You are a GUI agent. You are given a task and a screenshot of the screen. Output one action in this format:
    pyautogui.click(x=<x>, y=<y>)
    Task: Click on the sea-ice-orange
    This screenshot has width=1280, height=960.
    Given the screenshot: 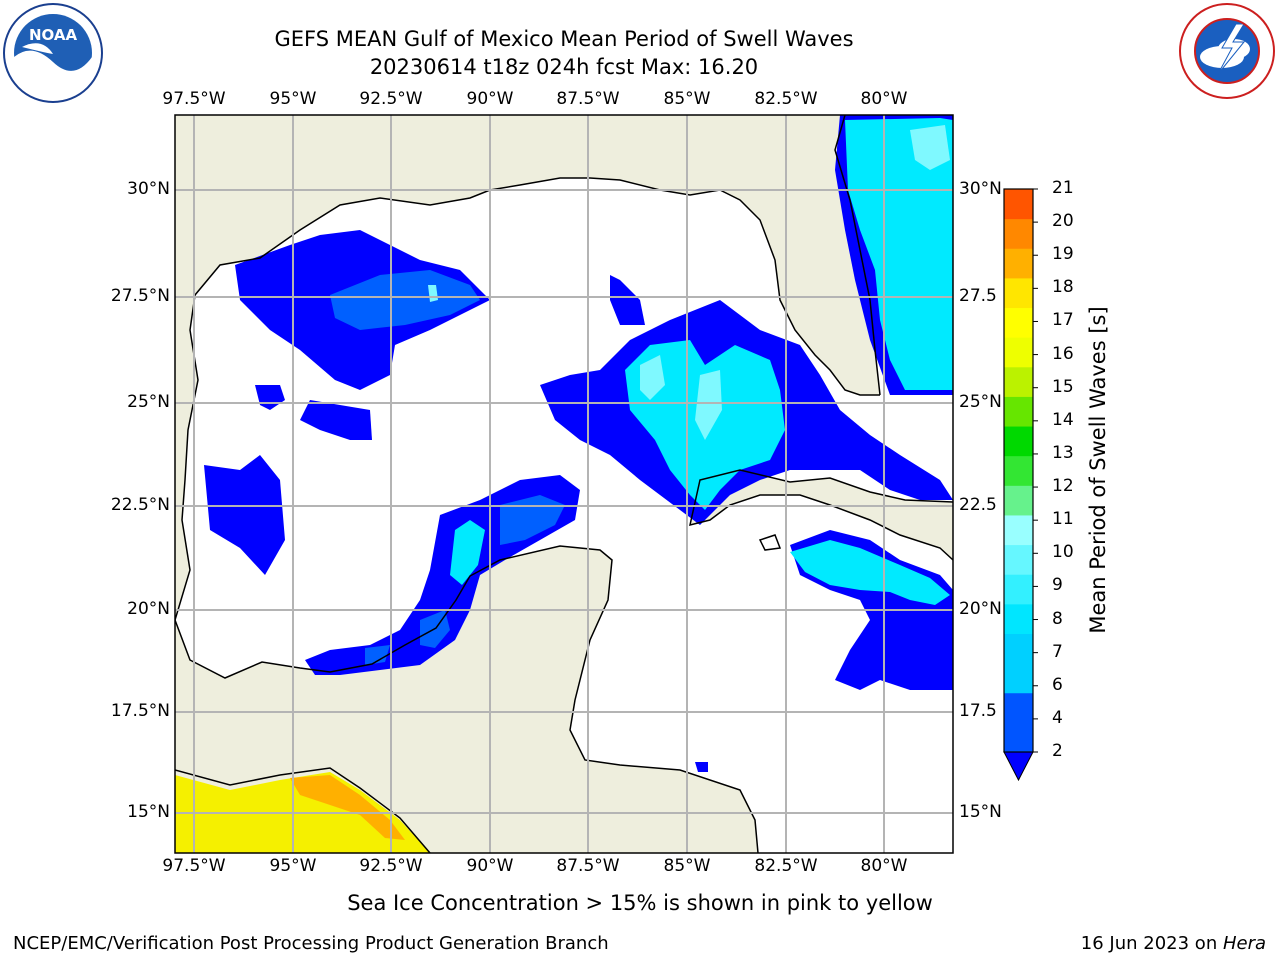 What is the action you would take?
    pyautogui.click(x=347, y=807)
    